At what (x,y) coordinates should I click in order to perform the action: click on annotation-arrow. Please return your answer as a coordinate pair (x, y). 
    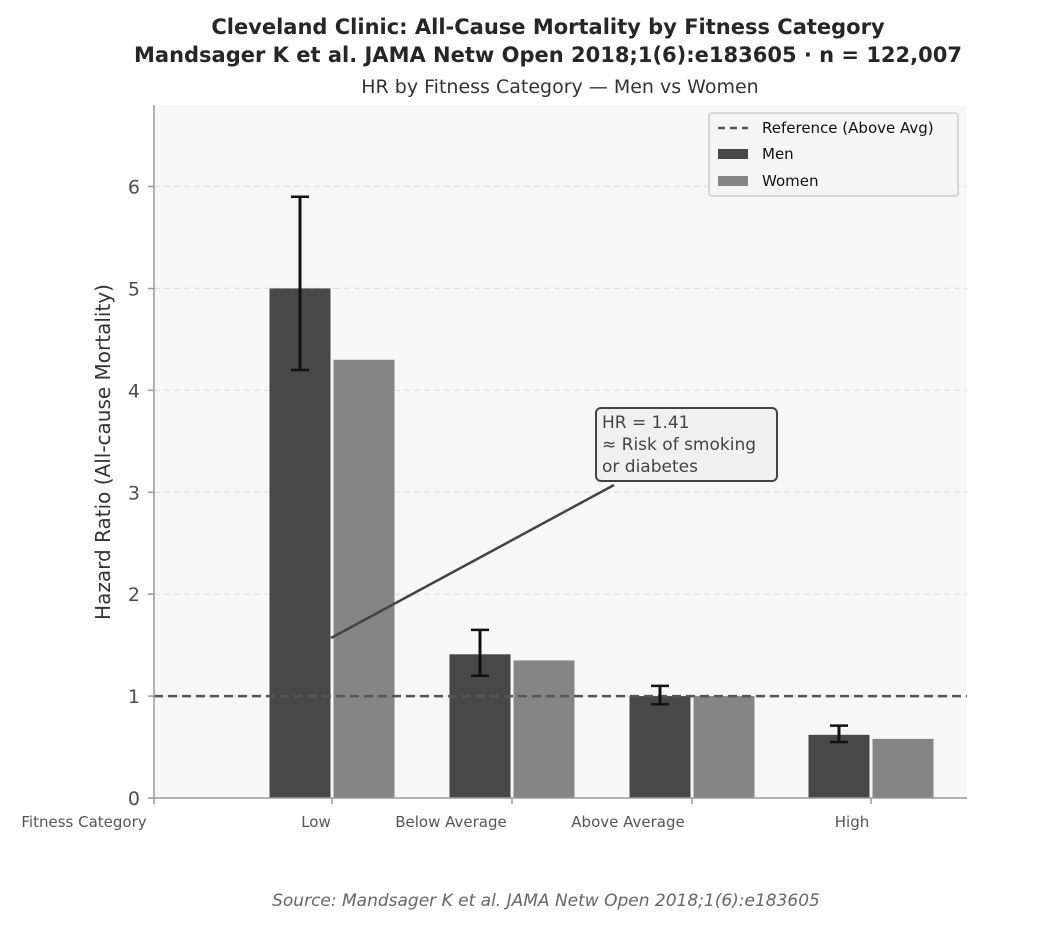
    Looking at the image, I should click on (472, 561).